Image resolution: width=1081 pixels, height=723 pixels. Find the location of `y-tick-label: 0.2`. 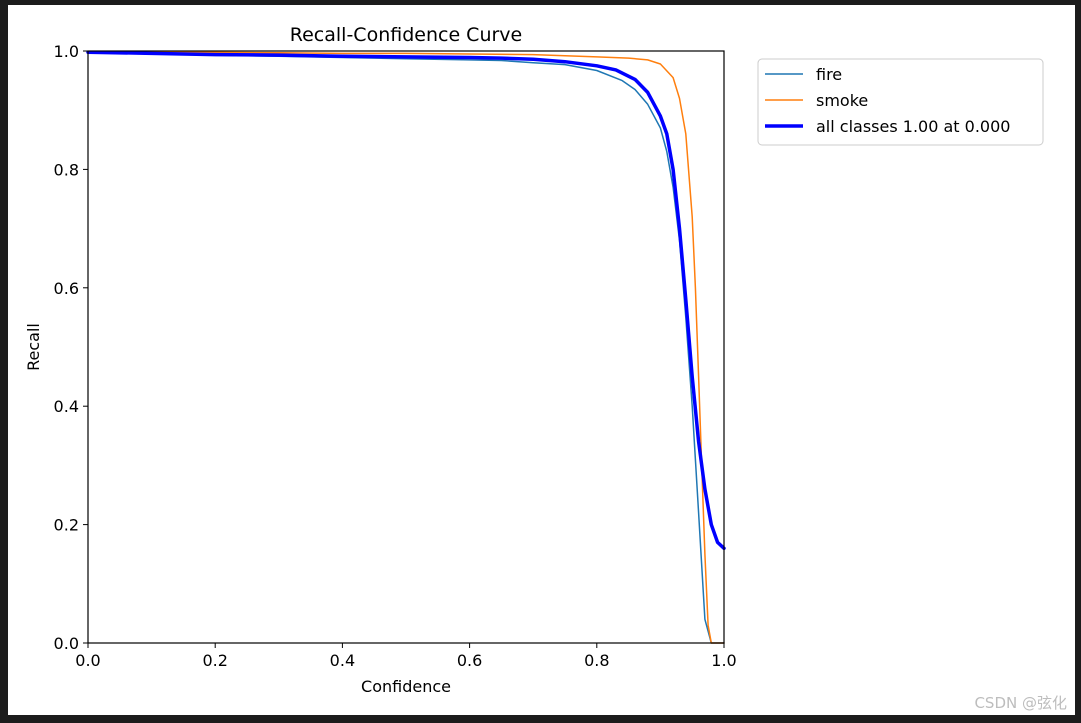

y-tick-label: 0.2 is located at coordinates (66, 525).